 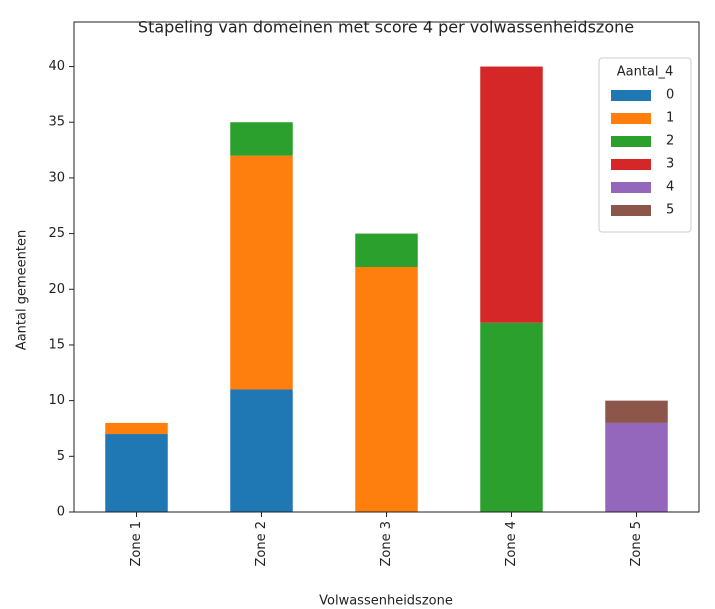 I want to click on legend-label: 2, so click(x=670, y=141).